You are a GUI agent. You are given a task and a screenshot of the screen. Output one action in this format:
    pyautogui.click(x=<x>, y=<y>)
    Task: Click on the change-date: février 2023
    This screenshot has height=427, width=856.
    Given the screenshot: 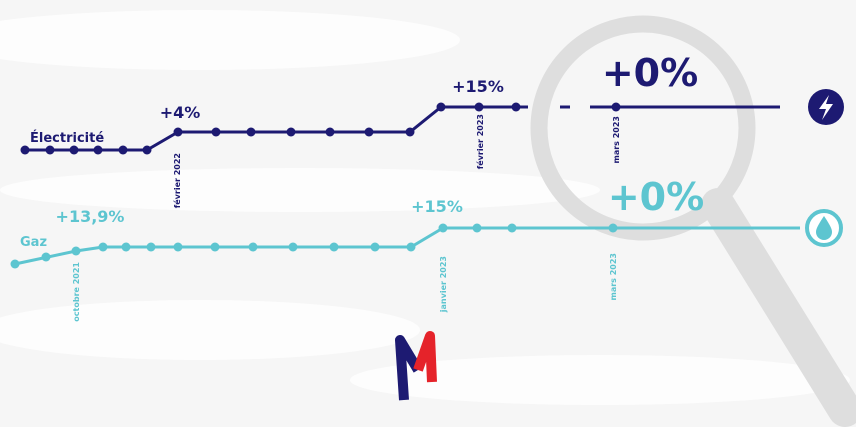 What is the action you would take?
    pyautogui.click(x=480, y=141)
    